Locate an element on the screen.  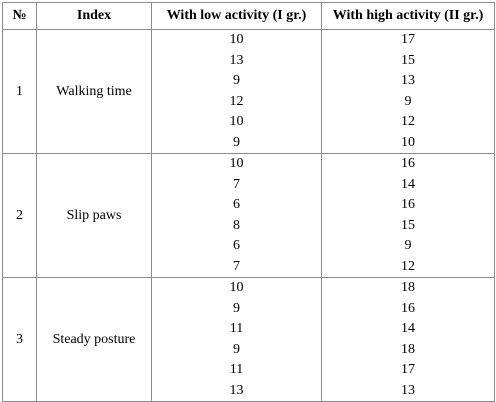
high-activity-values: 18 16 14 18 17 13 is located at coordinates (408, 339).